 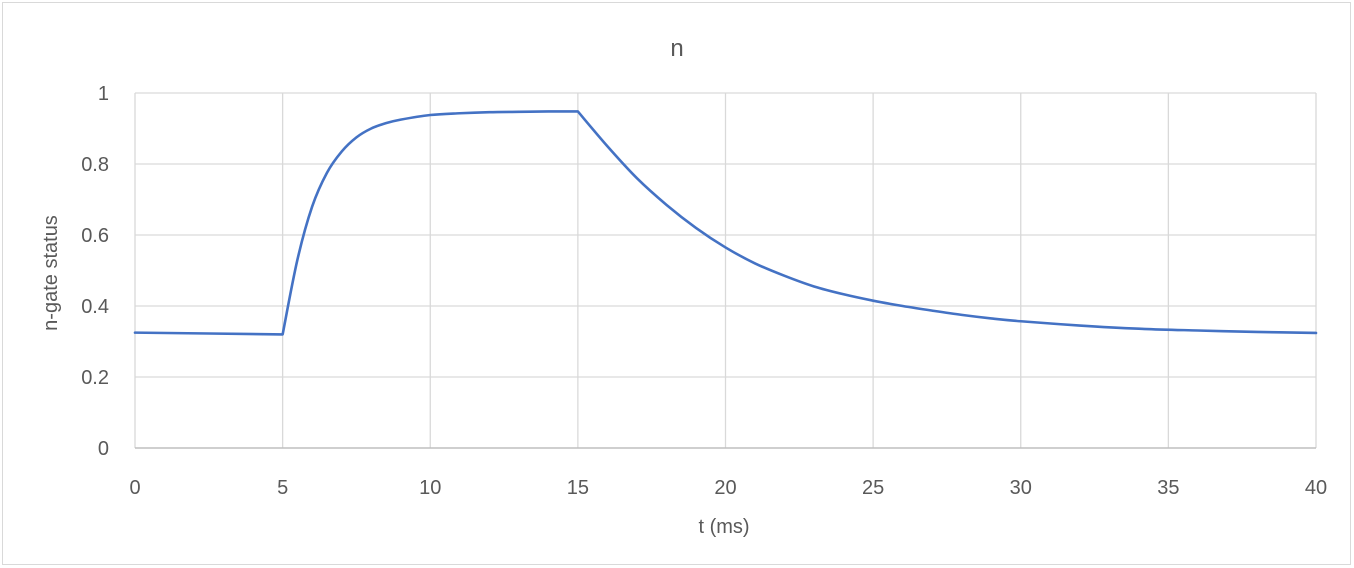 I want to click on x-tick-label: 40, so click(x=1316, y=488).